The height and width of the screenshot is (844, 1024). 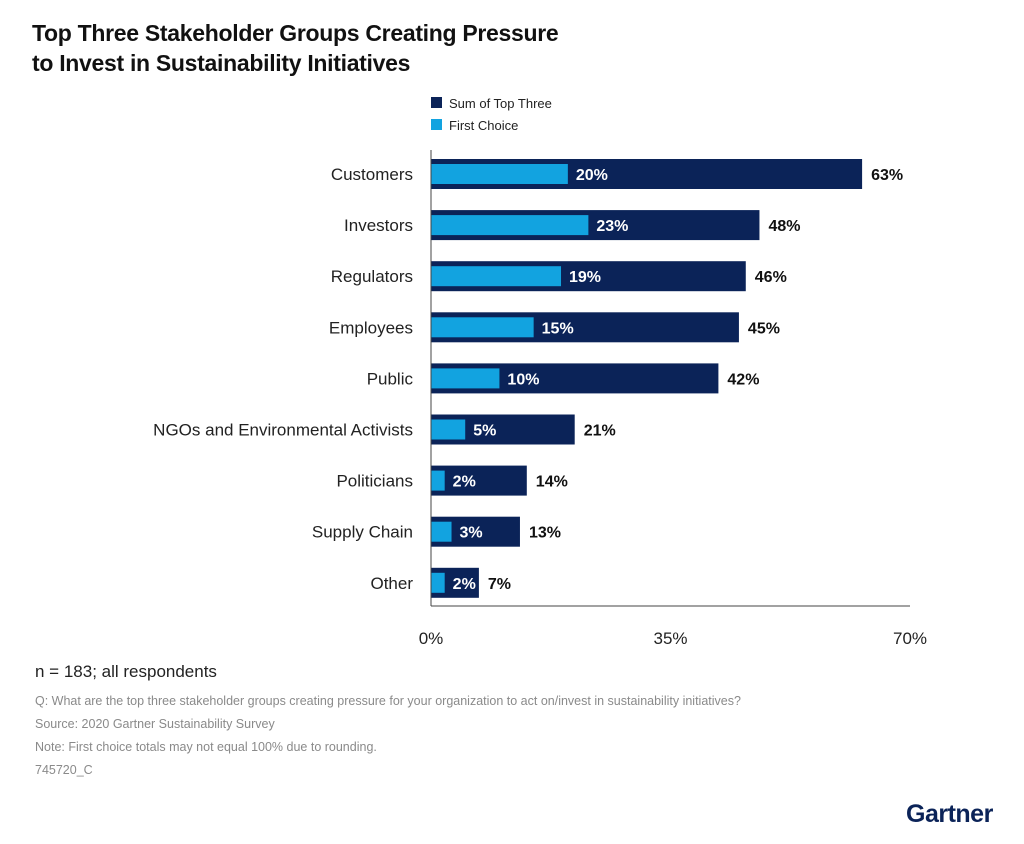 I want to click on data-label-sum: 7%, so click(x=499, y=584).